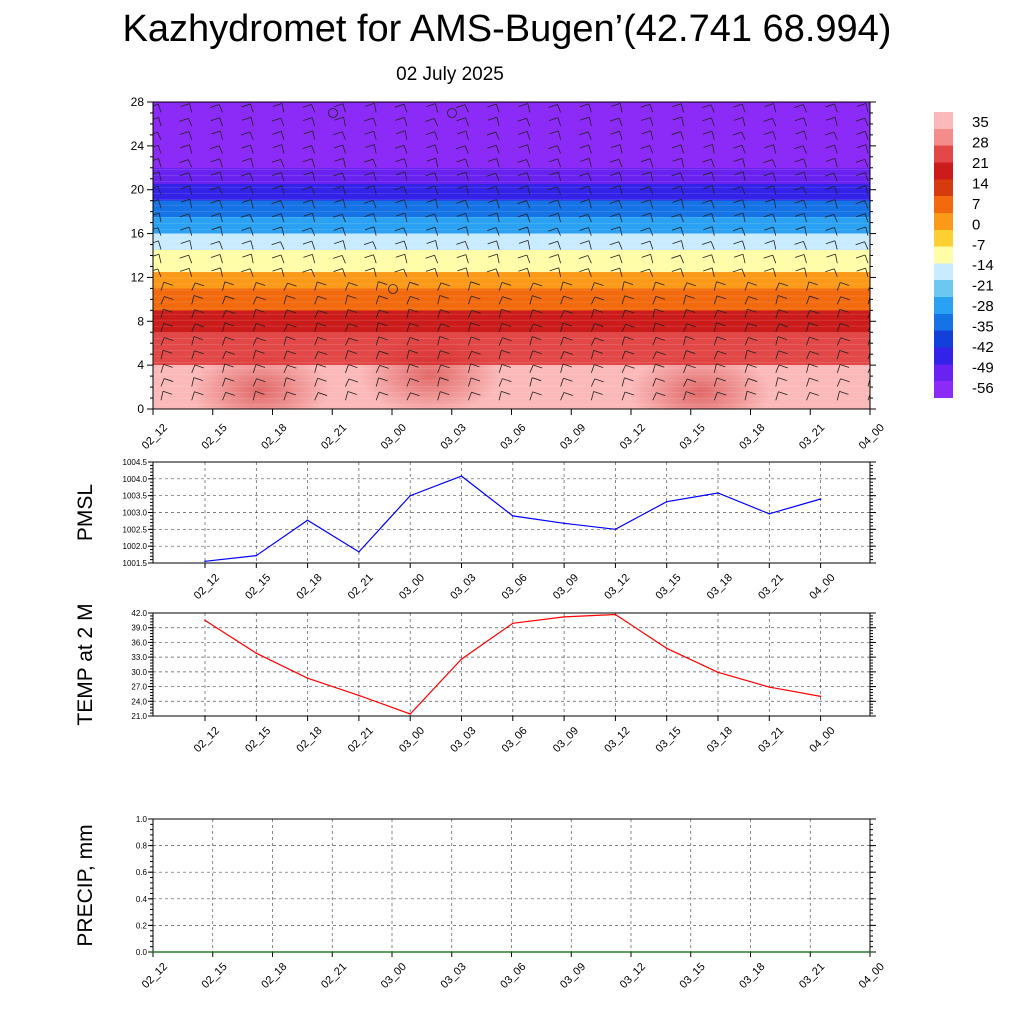 Image resolution: width=1024 pixels, height=1024 pixels. What do you see at coordinates (139, 687) in the screenshot?
I see `y-tick-label: 27.0` at bounding box center [139, 687].